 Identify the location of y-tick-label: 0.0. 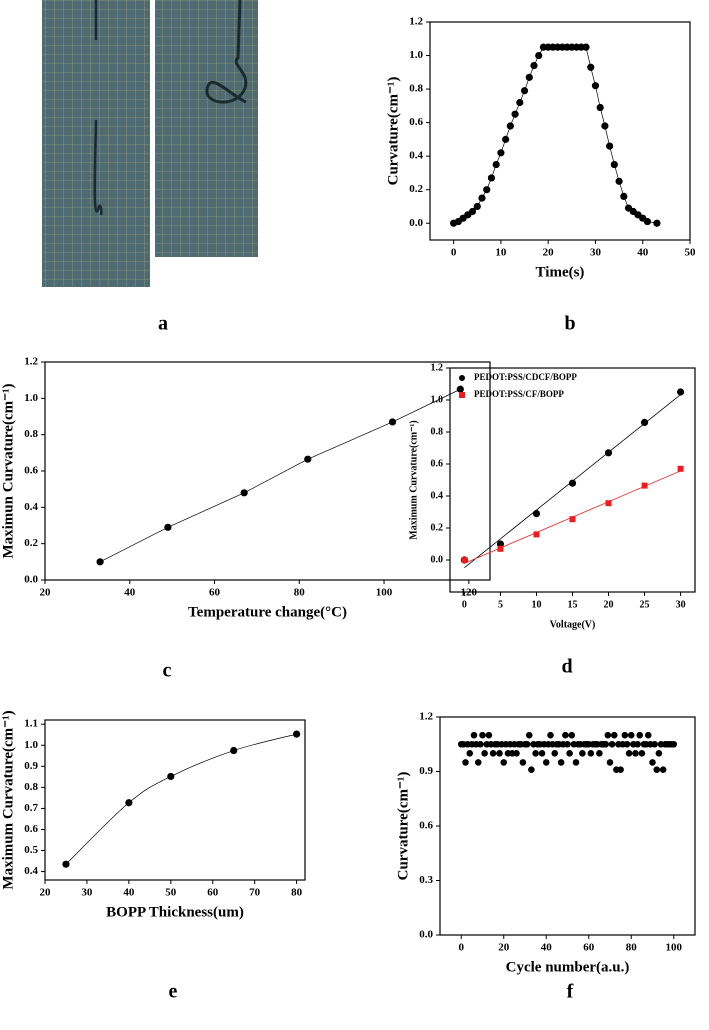
(416, 223).